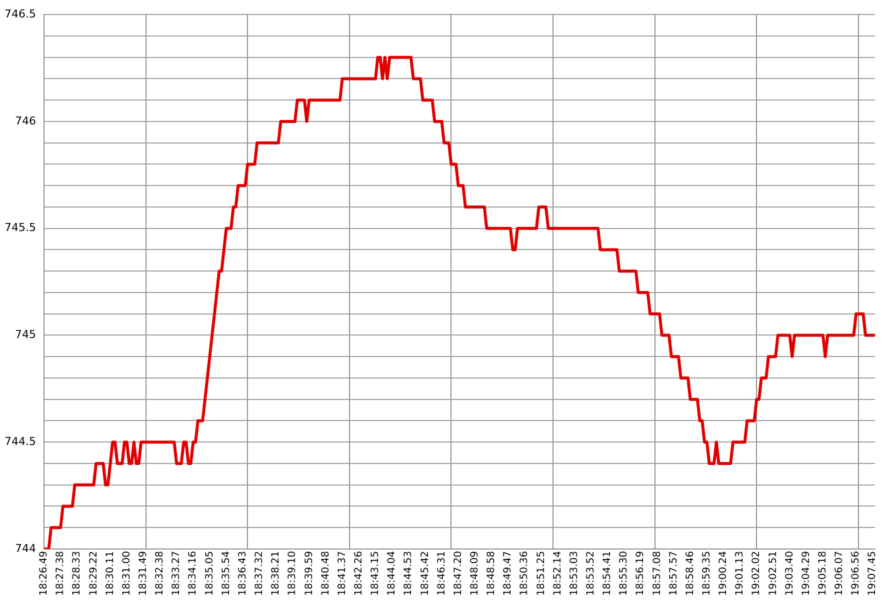 The image size is (889, 608). Describe the element at coordinates (126, 573) in the screenshot. I see `x-tick-label: 18:31.00` at that location.